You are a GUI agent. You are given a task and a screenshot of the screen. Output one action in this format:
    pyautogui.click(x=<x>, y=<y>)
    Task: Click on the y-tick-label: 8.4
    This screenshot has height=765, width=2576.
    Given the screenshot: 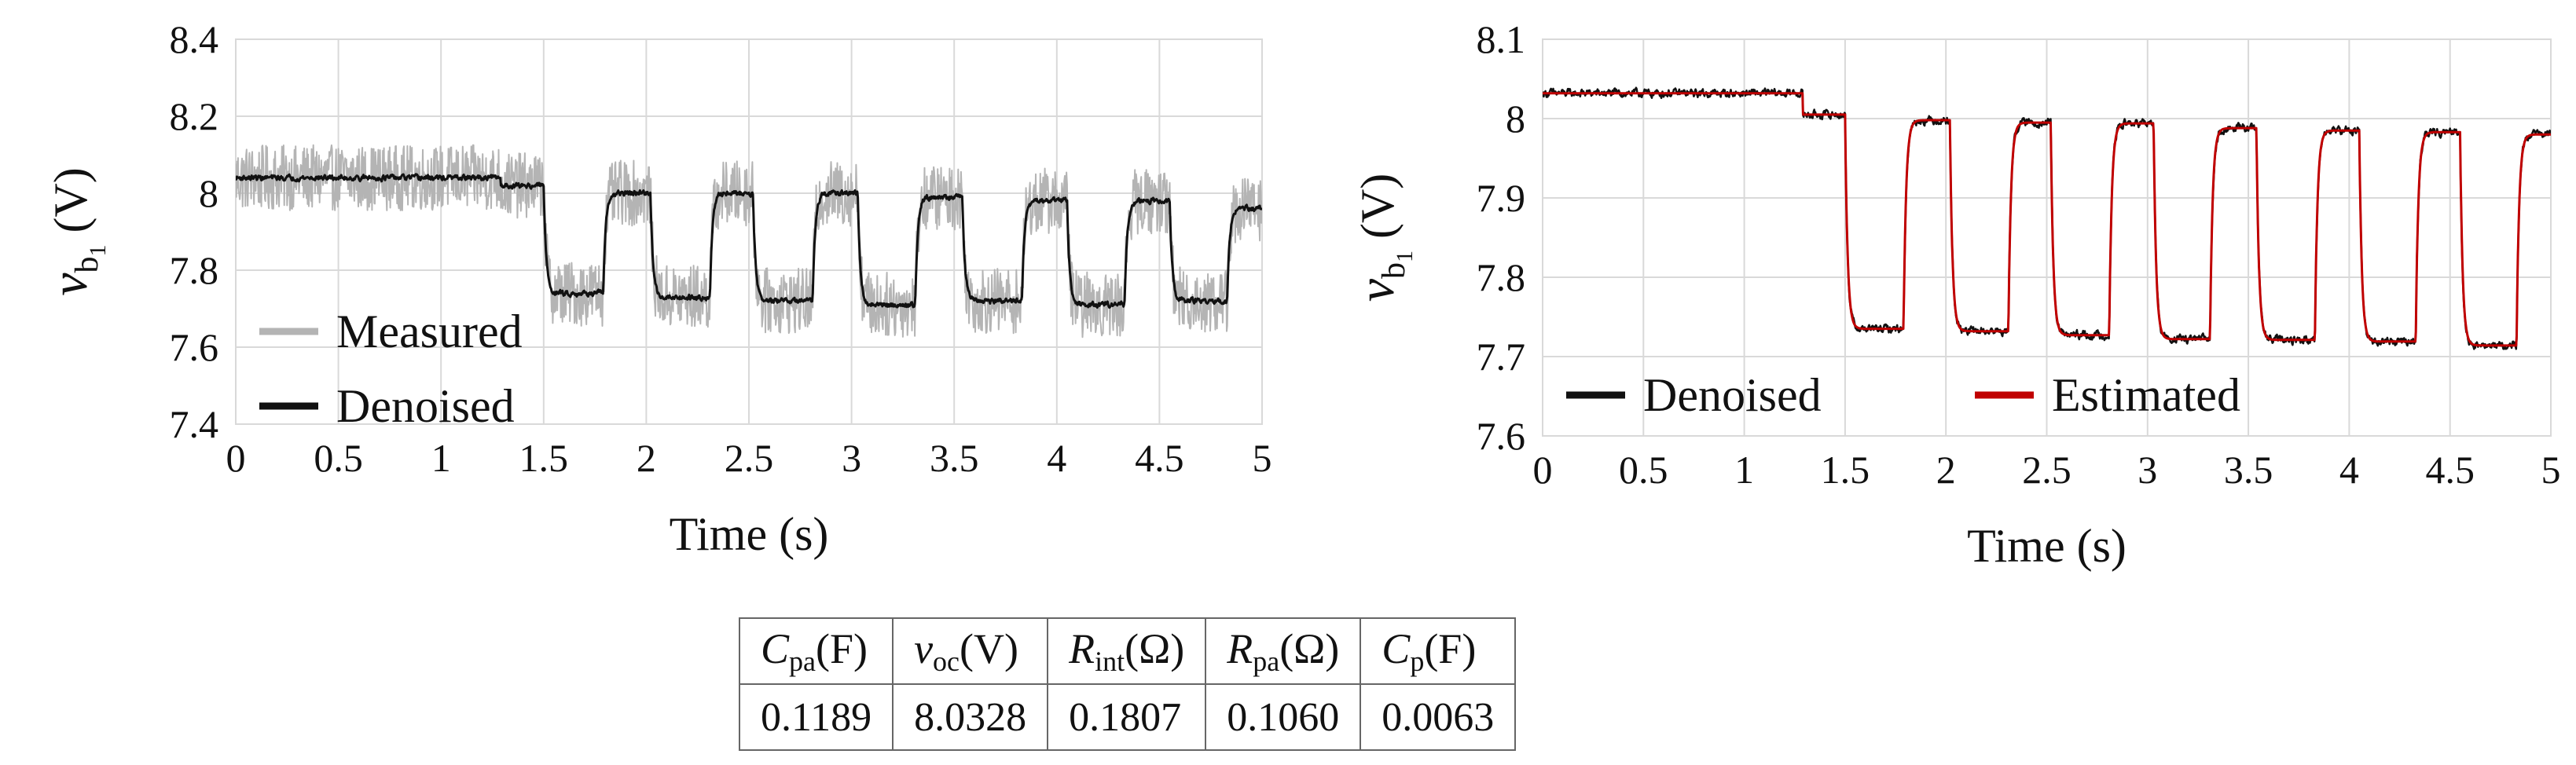 What is the action you would take?
    pyautogui.click(x=194, y=39)
    